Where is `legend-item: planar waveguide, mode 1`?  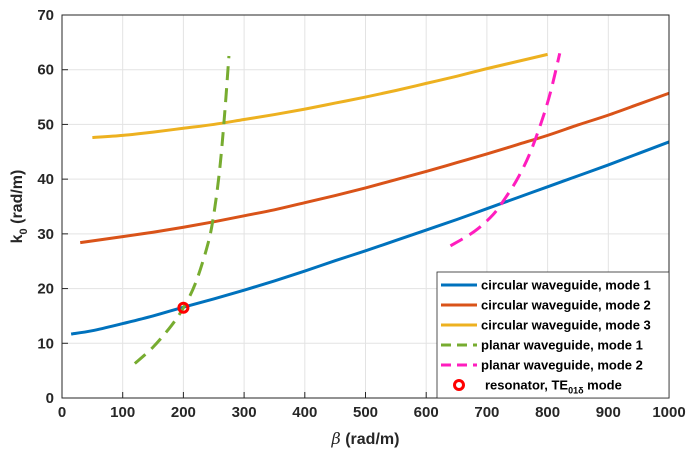 legend-item: planar waveguide, mode 1 is located at coordinates (542, 345).